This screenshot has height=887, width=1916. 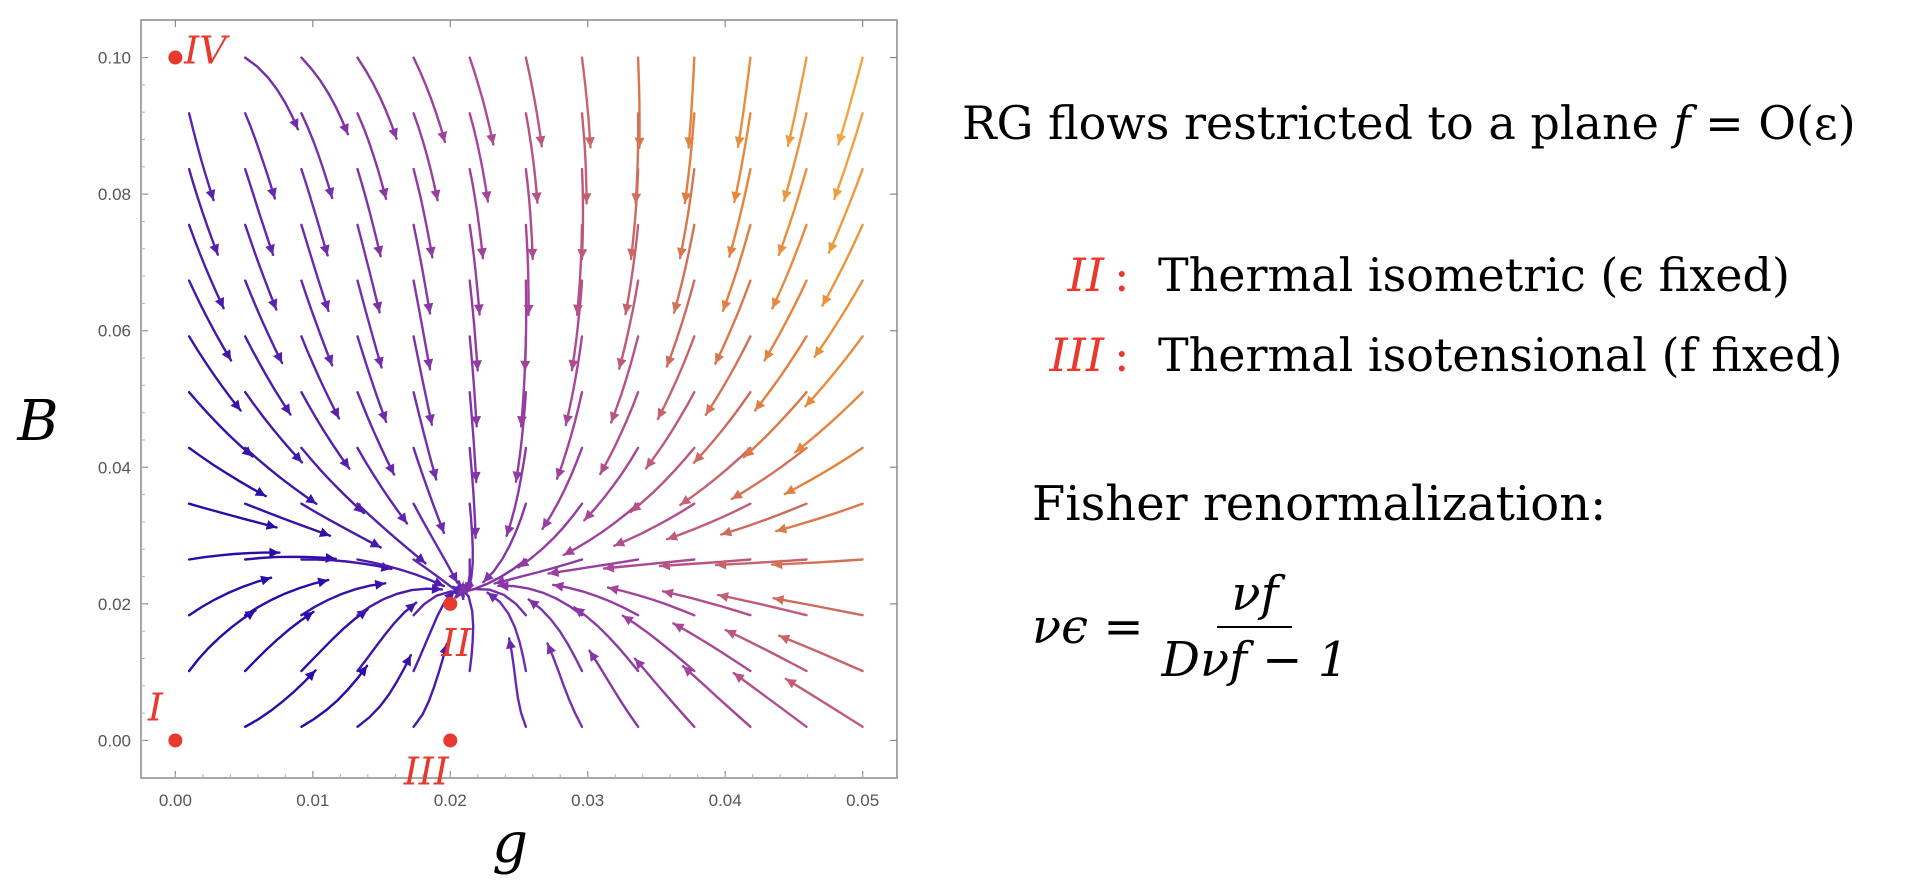 What do you see at coordinates (1076, 355) in the screenshot?
I see `legend-tag: III` at bounding box center [1076, 355].